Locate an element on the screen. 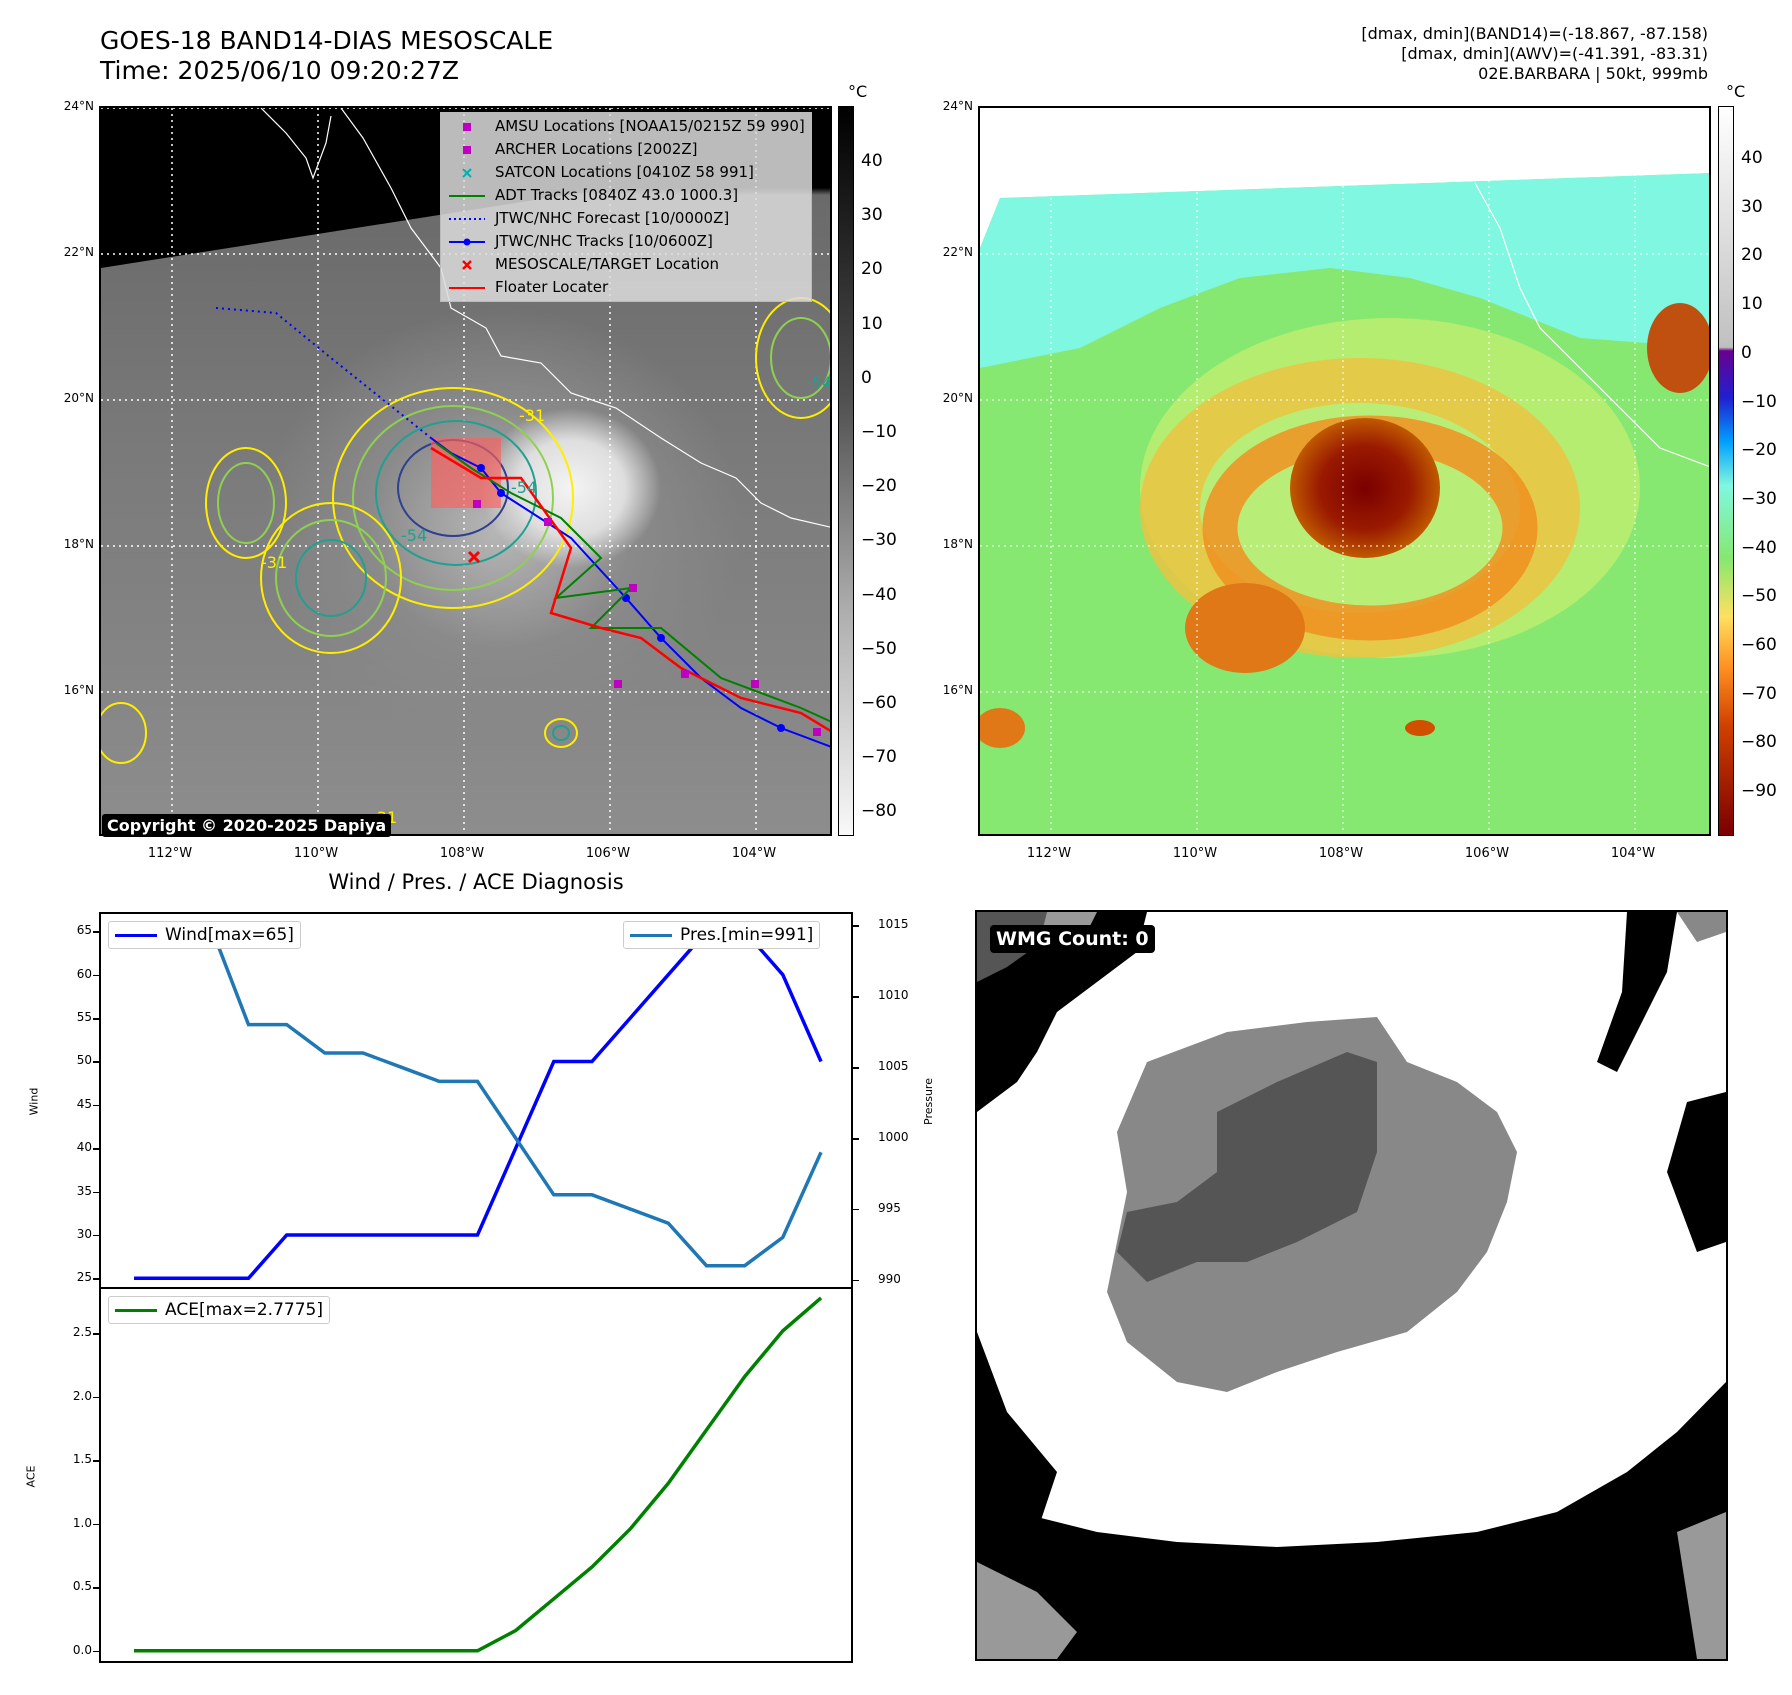 This screenshot has width=1792, height=1695. y-tick-label: 0.5 is located at coordinates (82, 1586).